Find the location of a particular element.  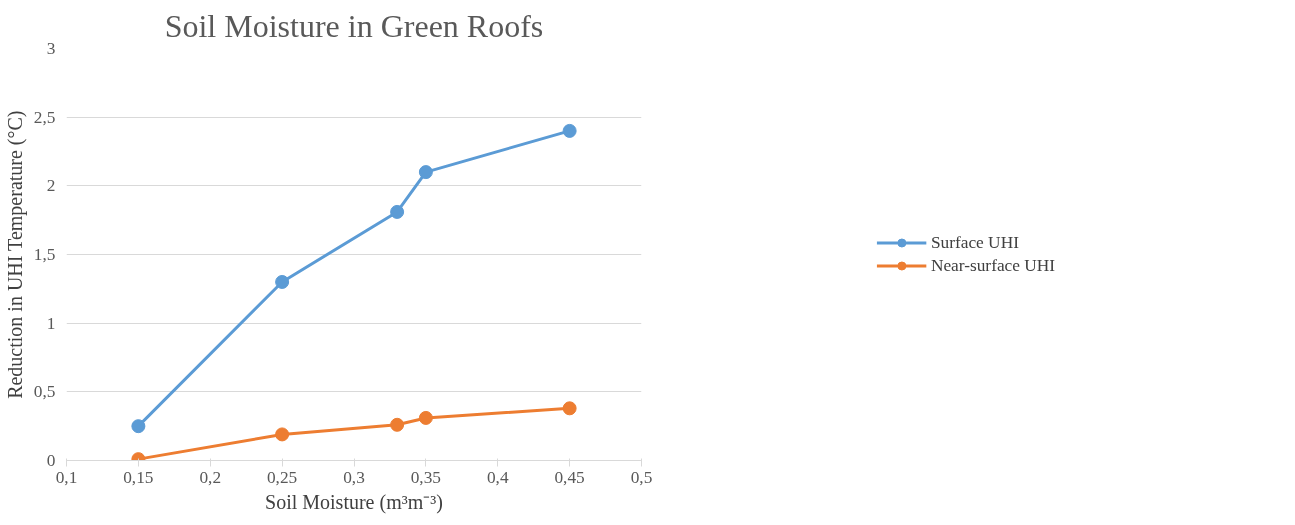

x-tick-label: 0,15 is located at coordinates (138, 477).